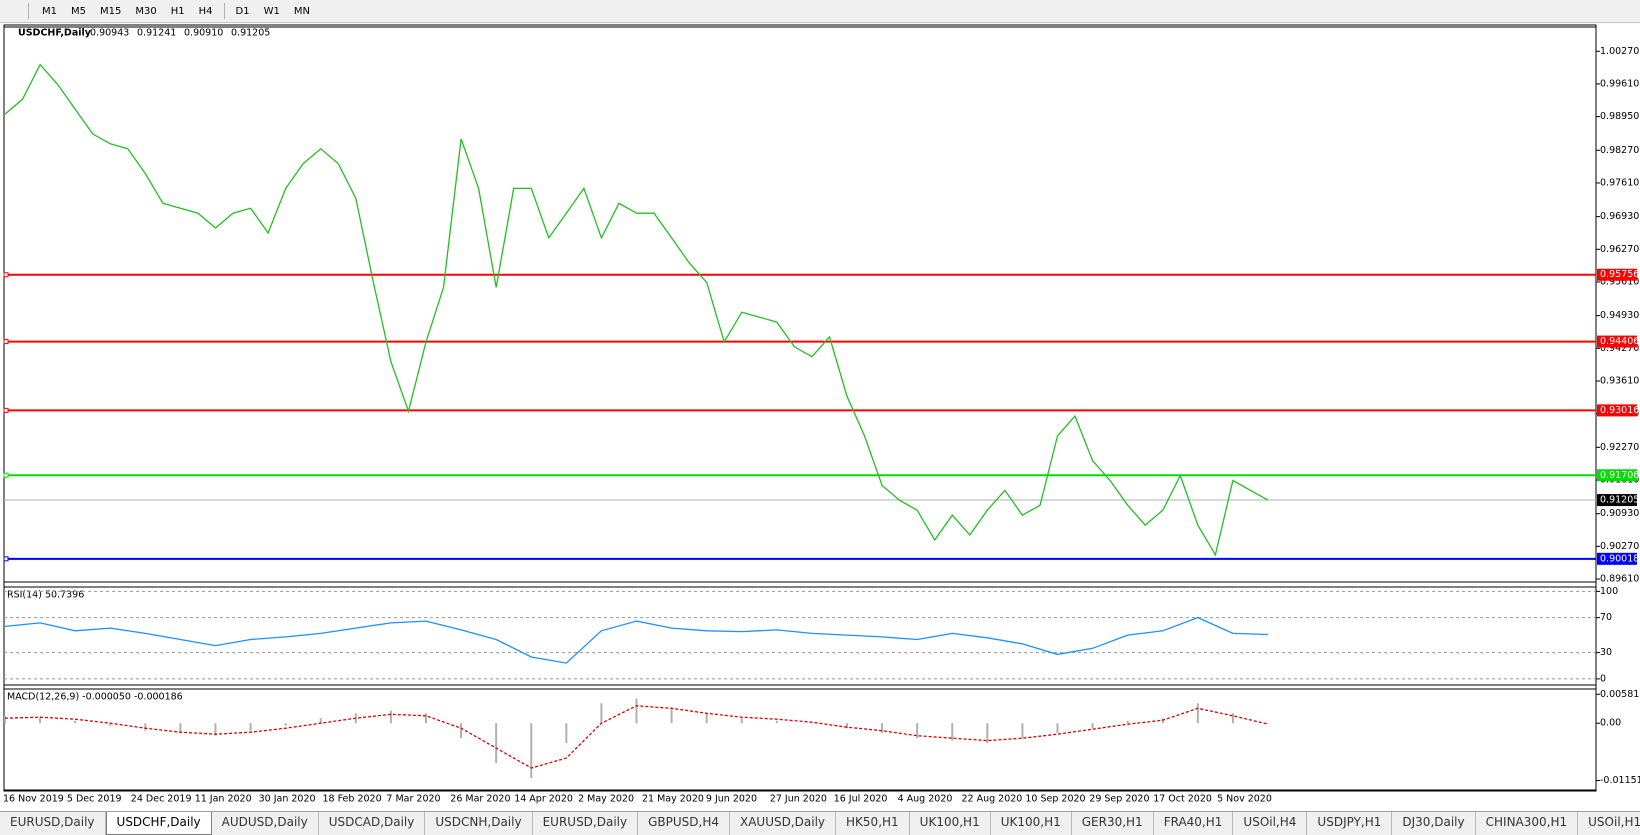 The height and width of the screenshot is (835, 1640). Describe the element at coordinates (158, 823) in the screenshot. I see `chart-tab: USDCHF,Daily` at that location.